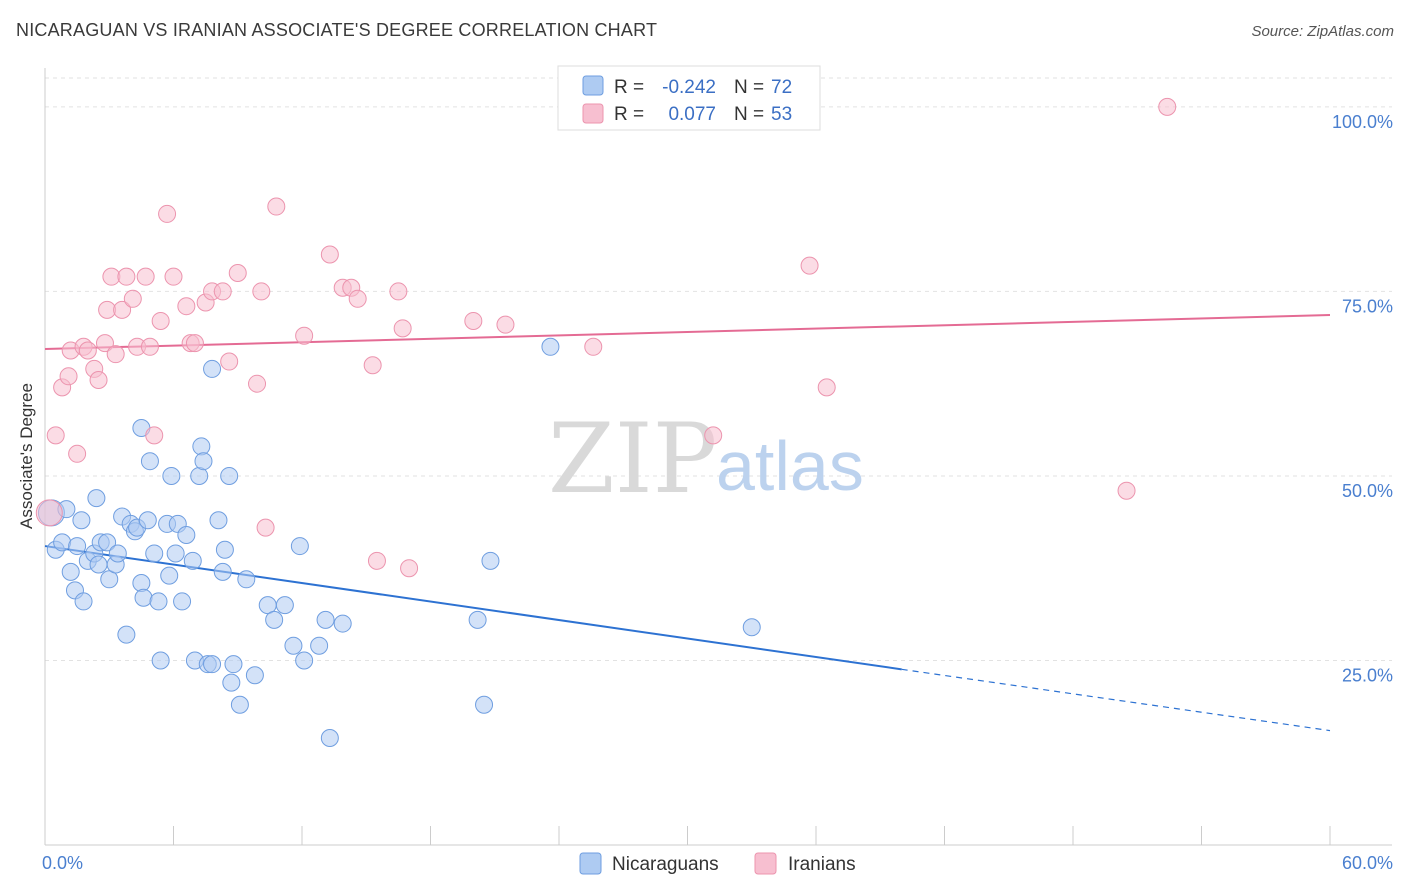  What do you see at coordinates (749, 87) in the screenshot?
I see `stats-n-label-nicaraguans: N =` at bounding box center [749, 87].